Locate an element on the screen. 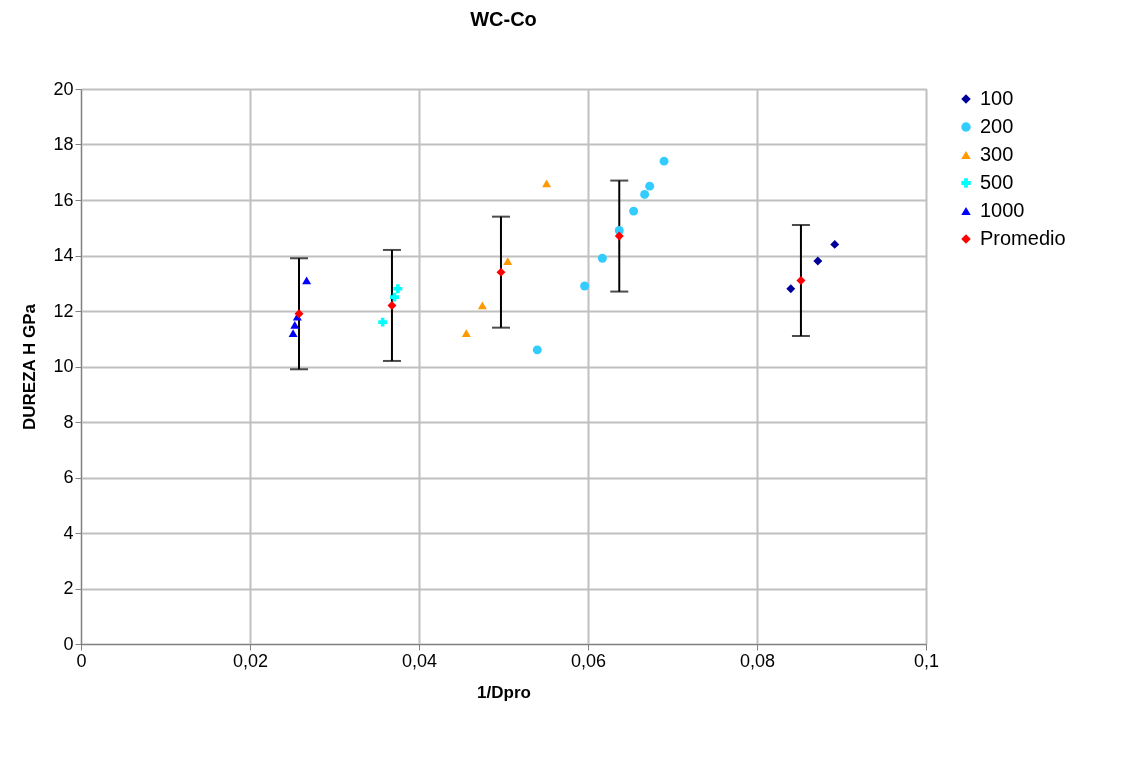 This screenshot has height=759, width=1139. y-tick-label: 8 is located at coordinates (68, 421).